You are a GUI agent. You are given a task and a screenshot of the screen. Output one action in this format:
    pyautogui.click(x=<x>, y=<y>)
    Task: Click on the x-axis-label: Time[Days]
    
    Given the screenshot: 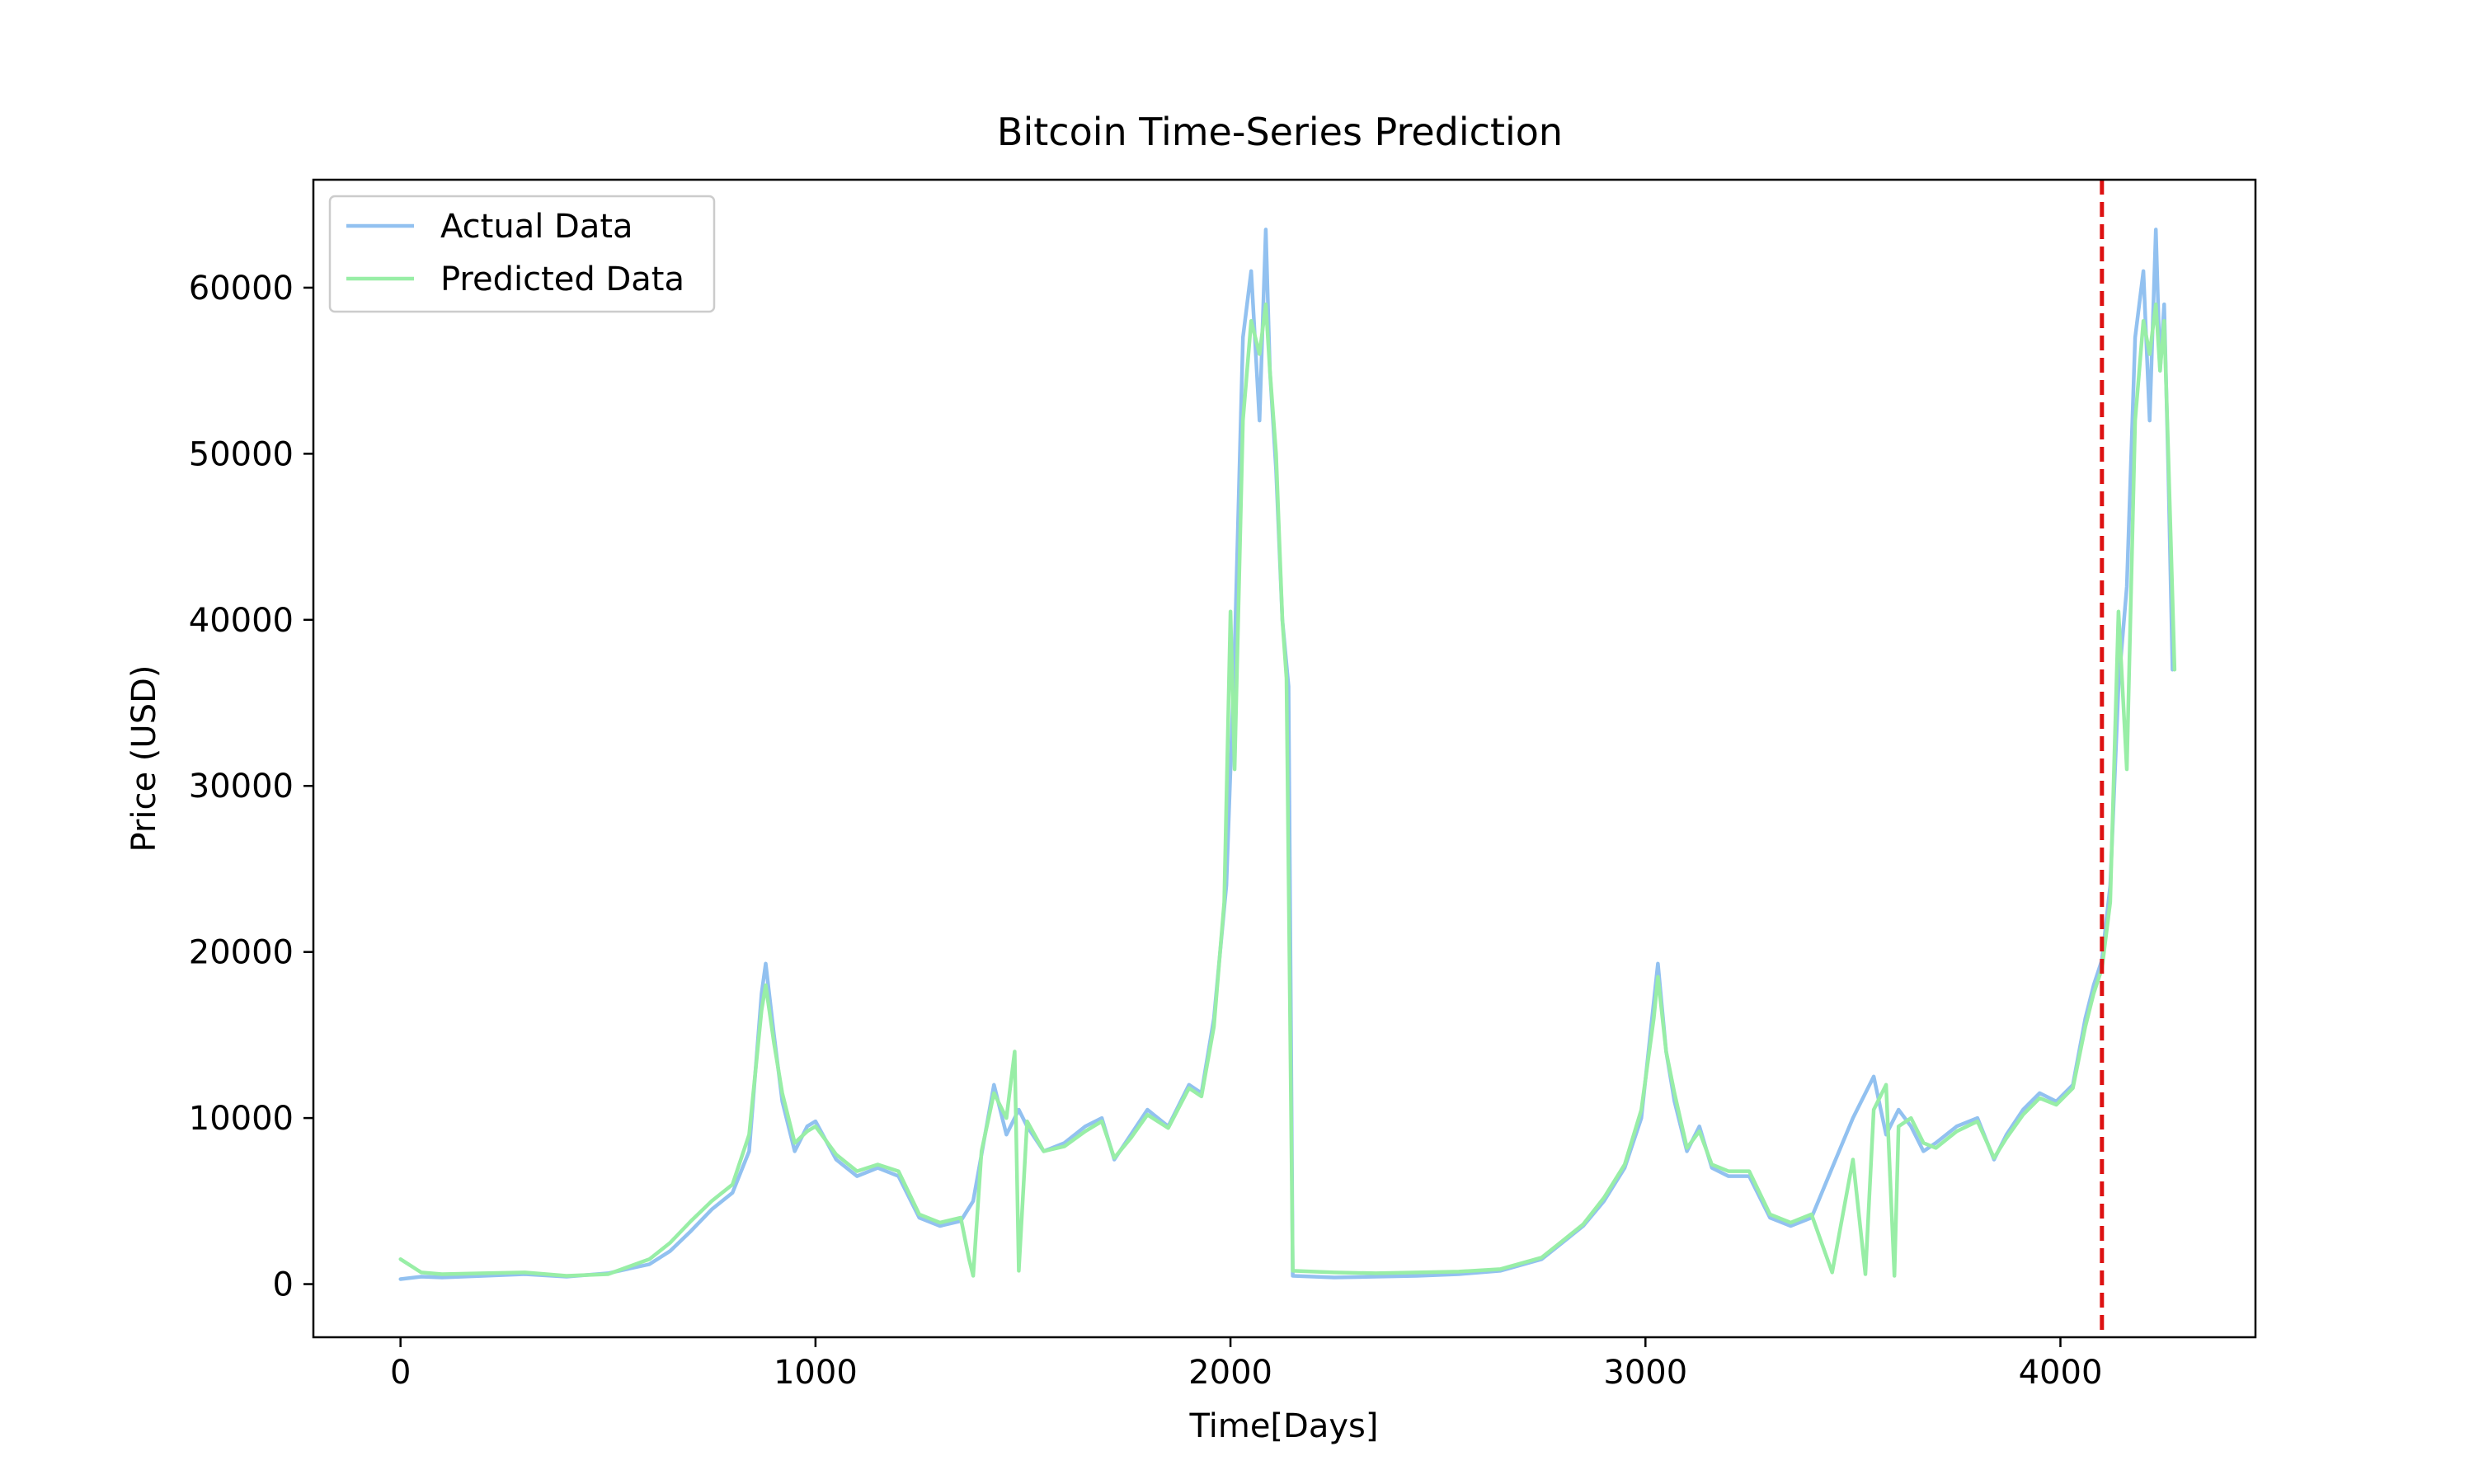 What is the action you would take?
    pyautogui.click(x=1284, y=1426)
    